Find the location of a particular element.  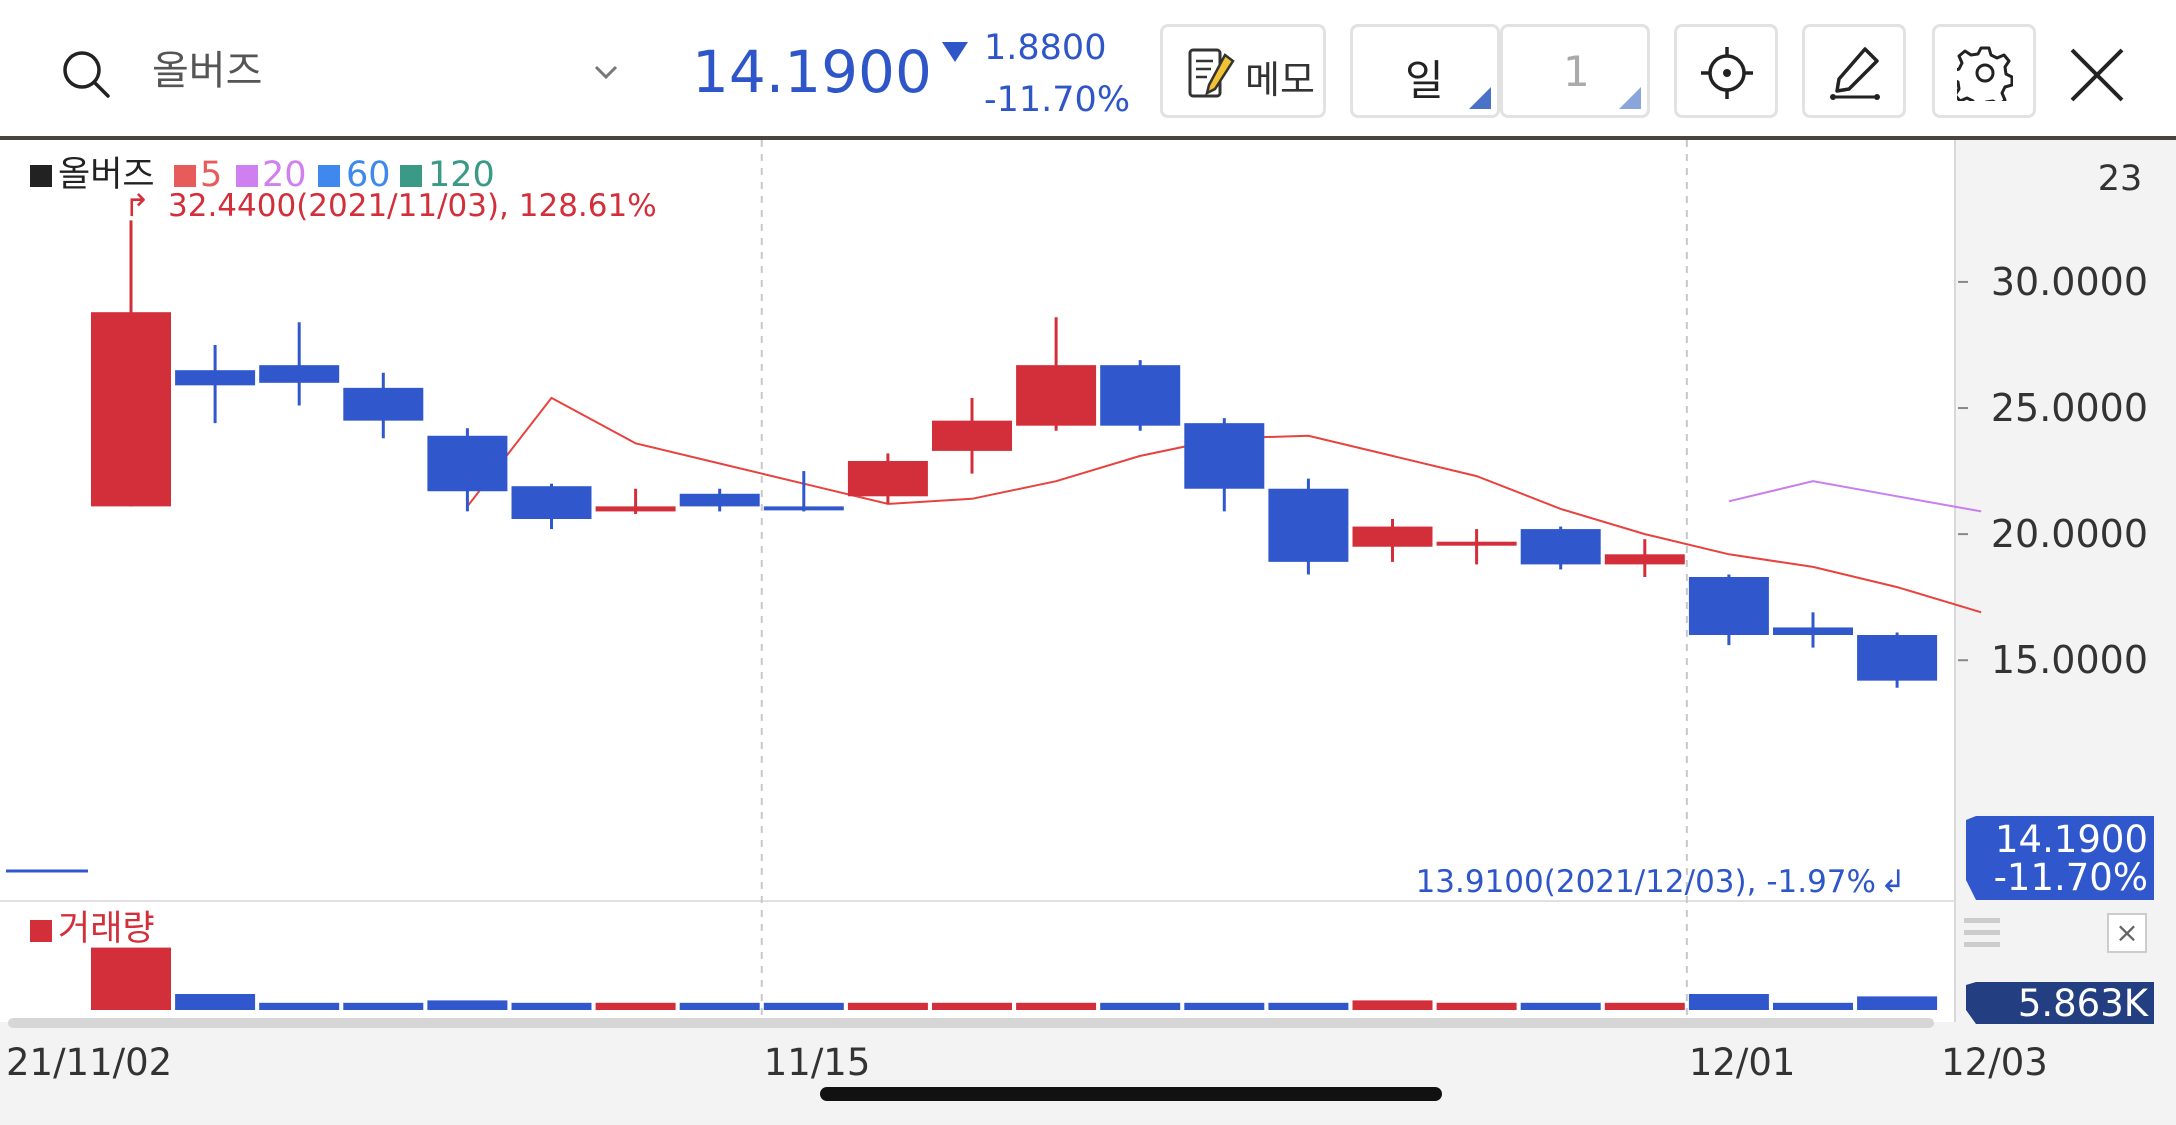

volume-tag: 5.863K is located at coordinates (2060, 1003).